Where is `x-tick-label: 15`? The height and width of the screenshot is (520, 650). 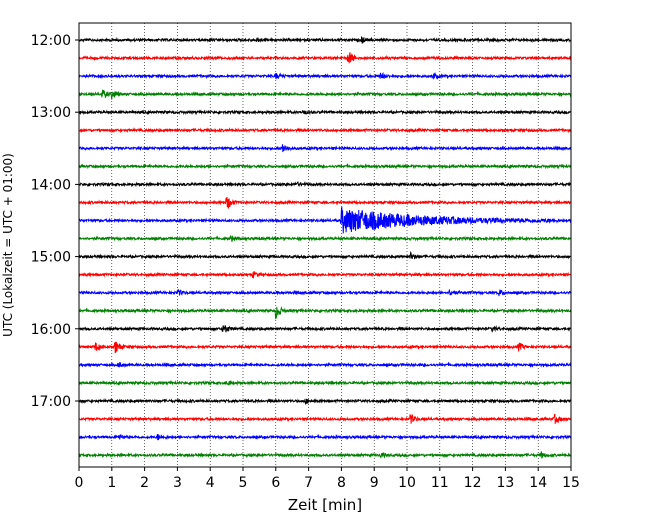
x-tick-label: 15 is located at coordinates (571, 483).